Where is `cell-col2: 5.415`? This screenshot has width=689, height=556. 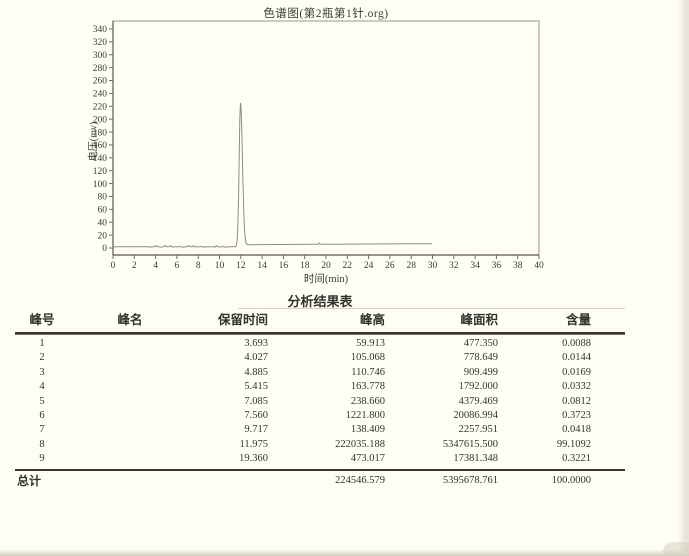 cell-col2: 5.415 is located at coordinates (256, 387).